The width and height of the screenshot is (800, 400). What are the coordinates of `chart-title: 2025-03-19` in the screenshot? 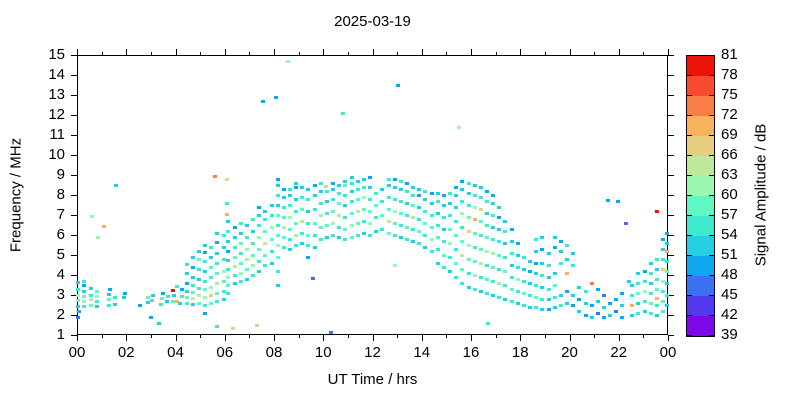 It's located at (372, 21).